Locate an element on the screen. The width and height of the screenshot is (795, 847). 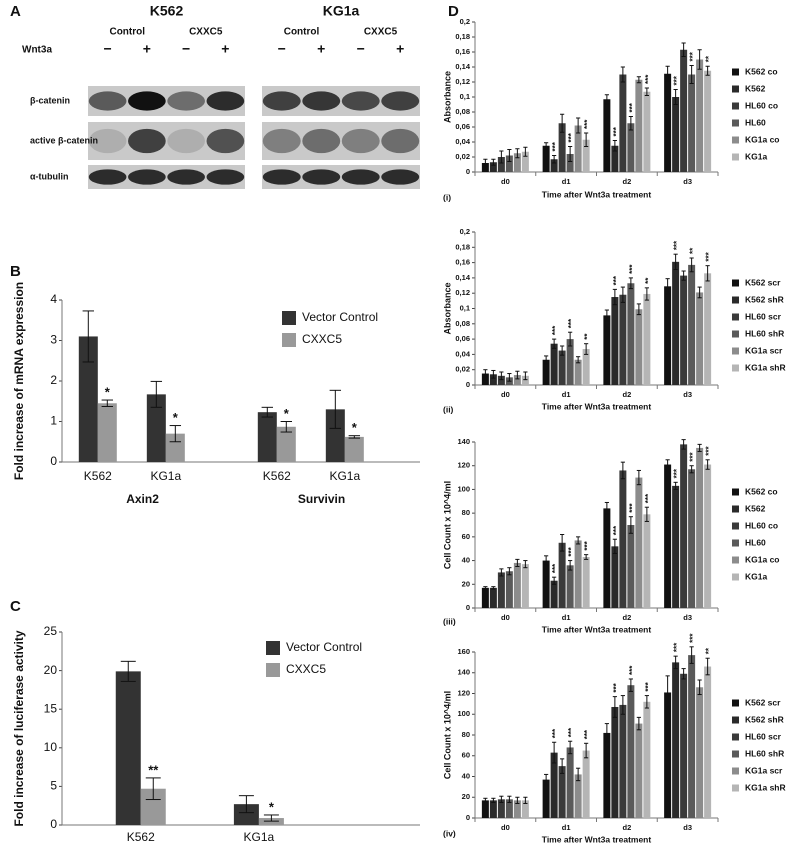
lane-sign: + is located at coordinates (400, 49).